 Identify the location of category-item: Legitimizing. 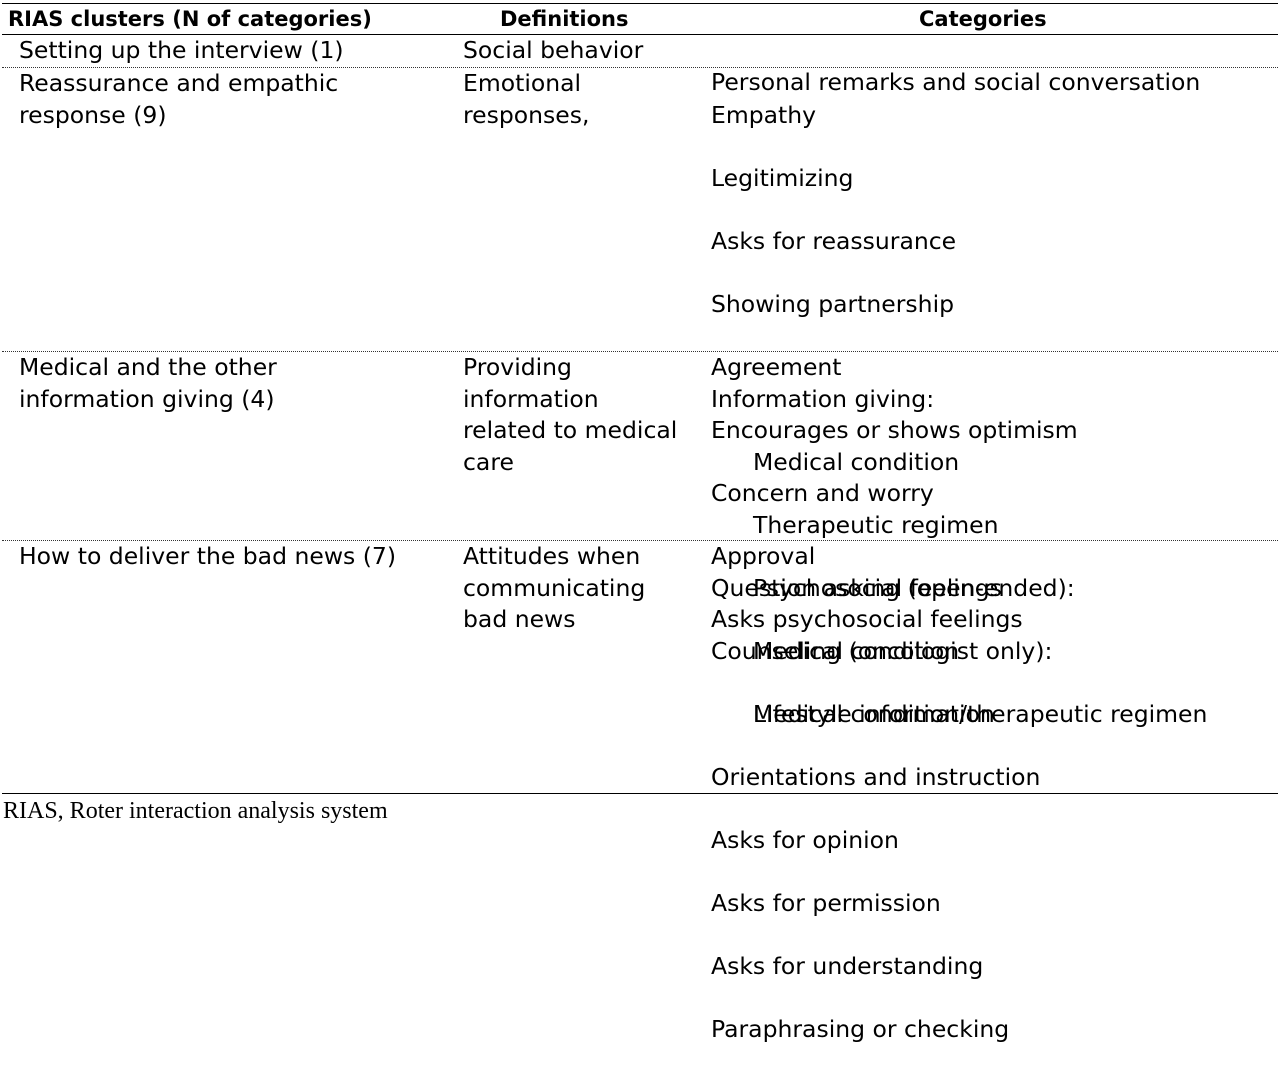
(782, 177).